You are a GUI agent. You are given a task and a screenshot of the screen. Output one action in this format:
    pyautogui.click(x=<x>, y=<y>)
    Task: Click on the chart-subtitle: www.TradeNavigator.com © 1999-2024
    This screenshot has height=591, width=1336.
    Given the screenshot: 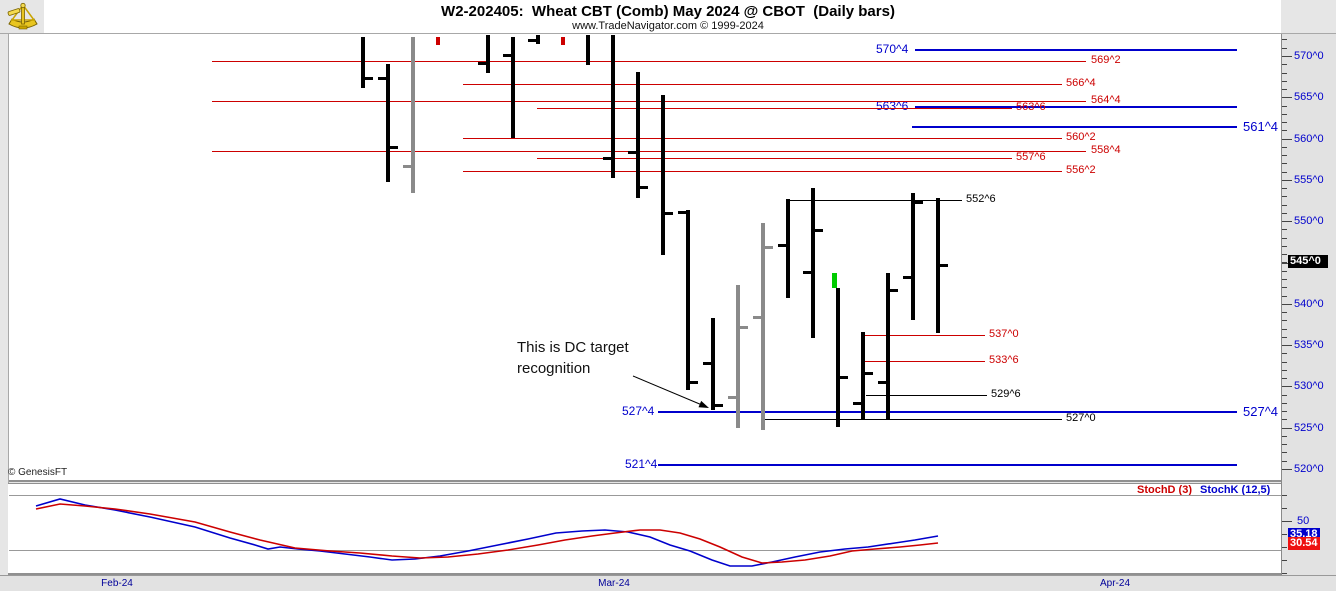 What is the action you would take?
    pyautogui.click(x=668, y=26)
    